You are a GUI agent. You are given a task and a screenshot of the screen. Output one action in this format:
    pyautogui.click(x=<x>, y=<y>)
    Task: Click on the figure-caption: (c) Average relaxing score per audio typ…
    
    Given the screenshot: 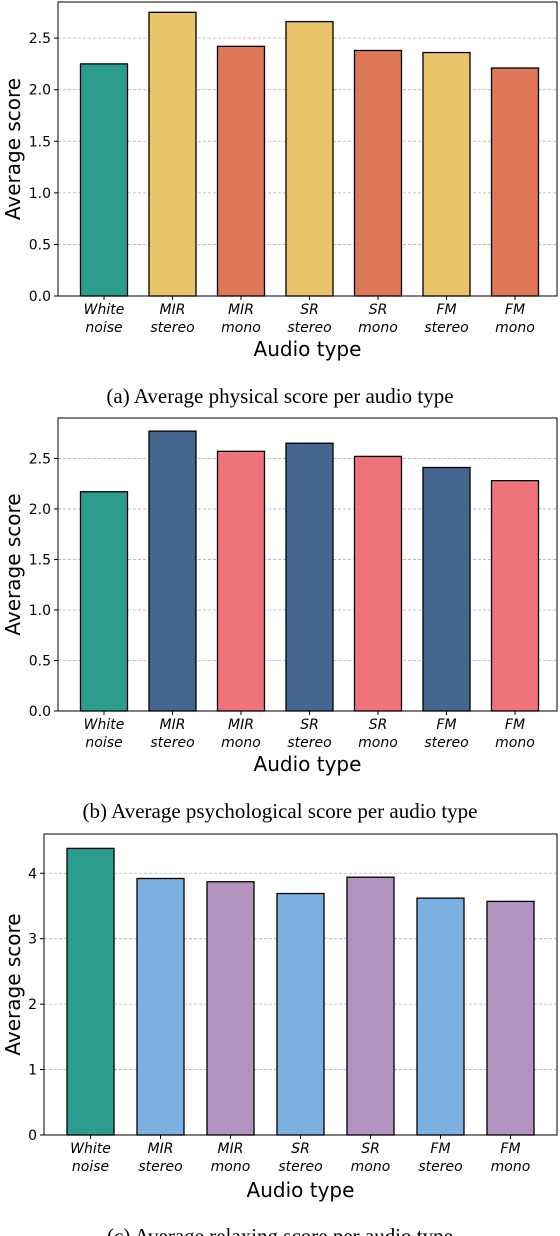 What is the action you would take?
    pyautogui.click(x=280, y=1230)
    